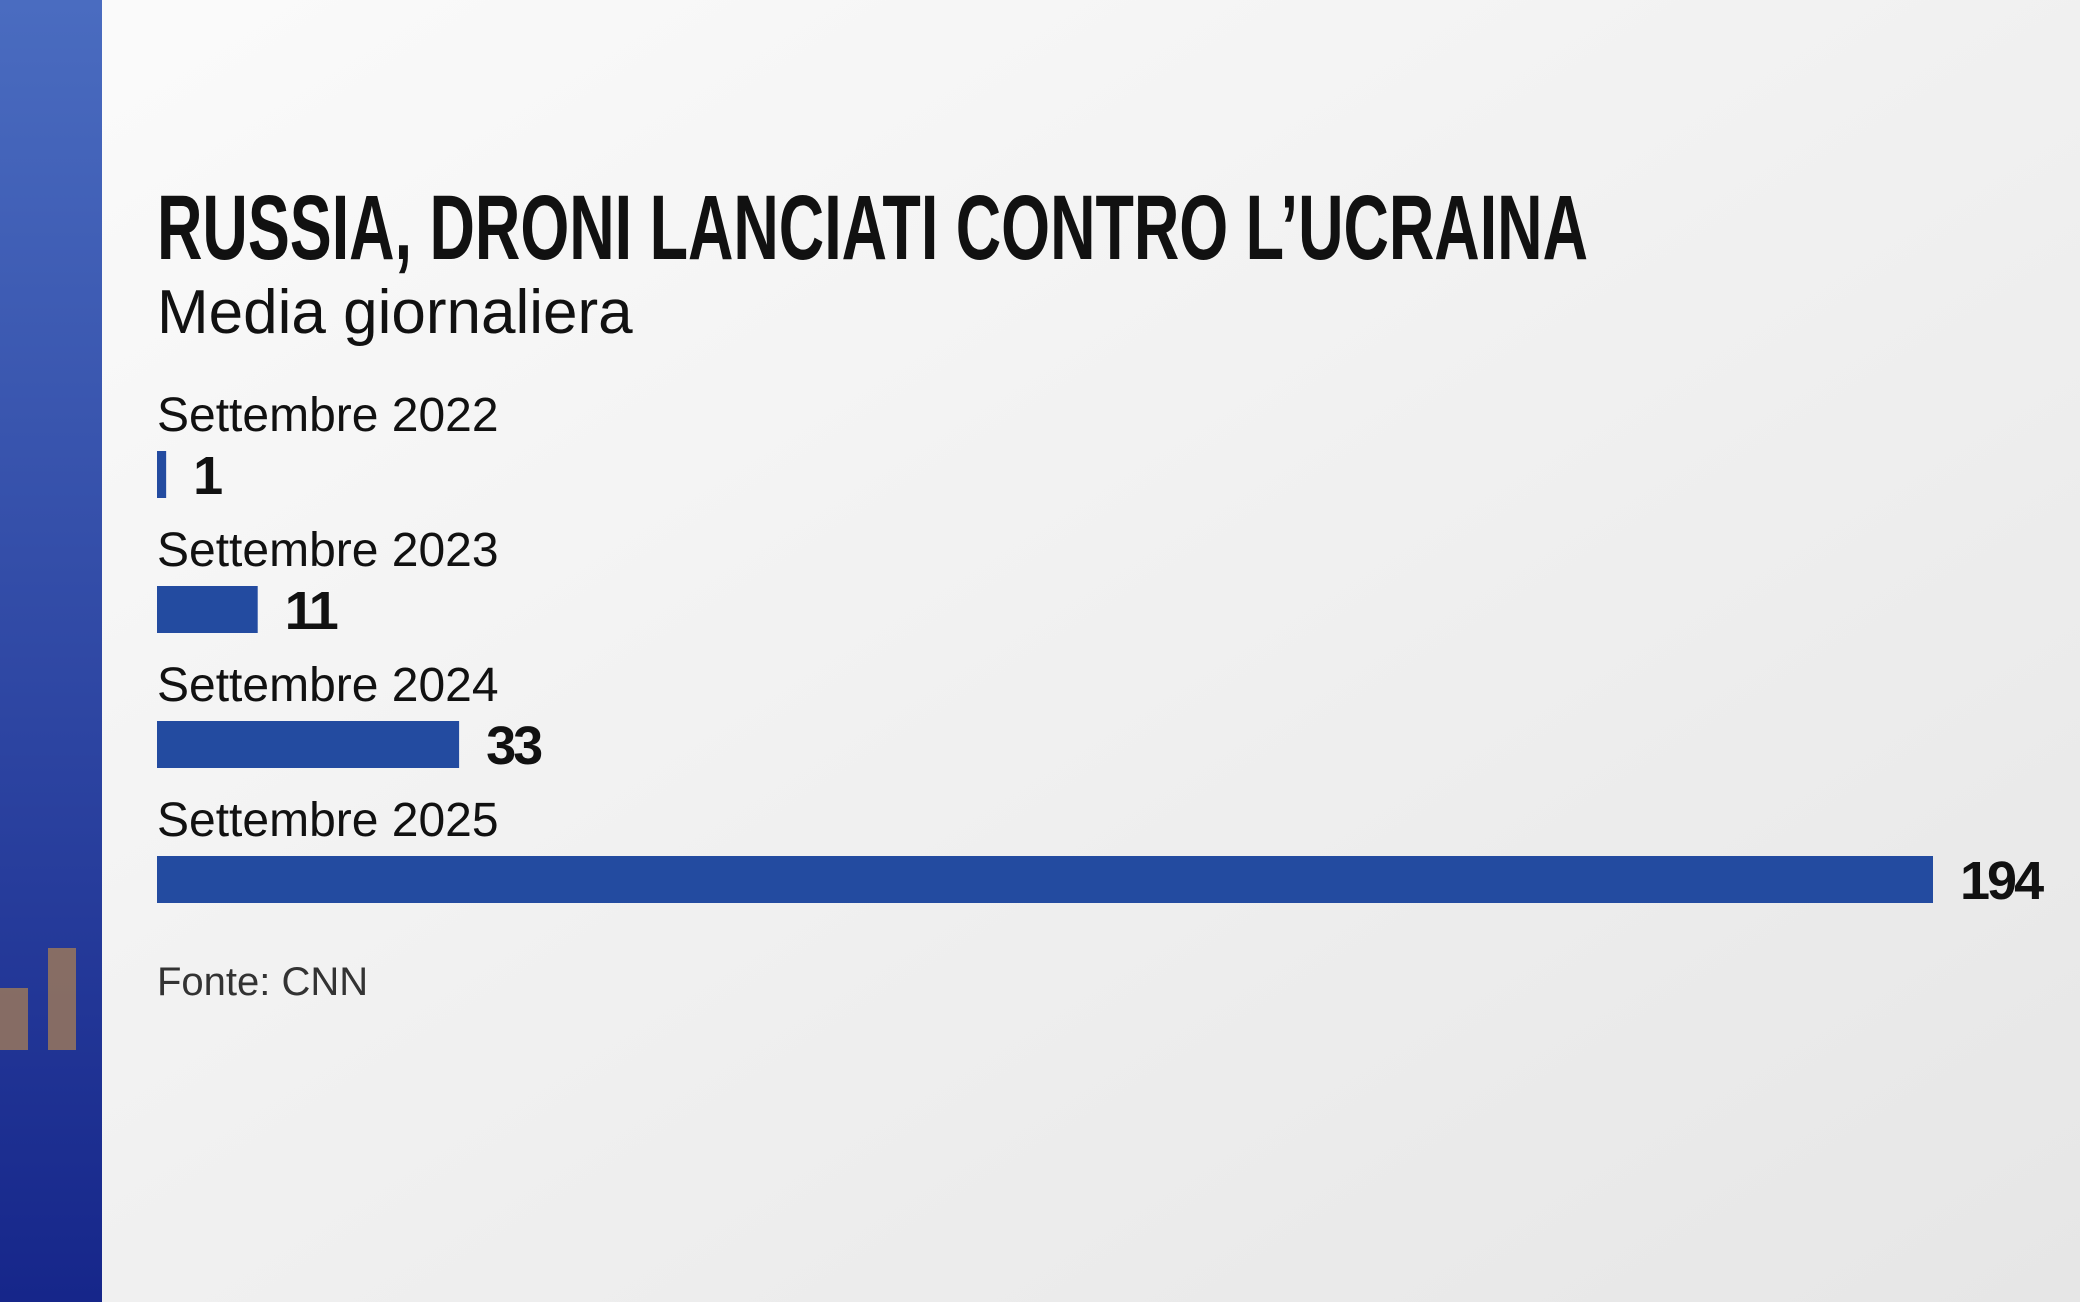 The height and width of the screenshot is (1302, 2080). Describe the element at coordinates (395, 312) in the screenshot. I see `chart-subtitle: Media giornaliera` at that location.